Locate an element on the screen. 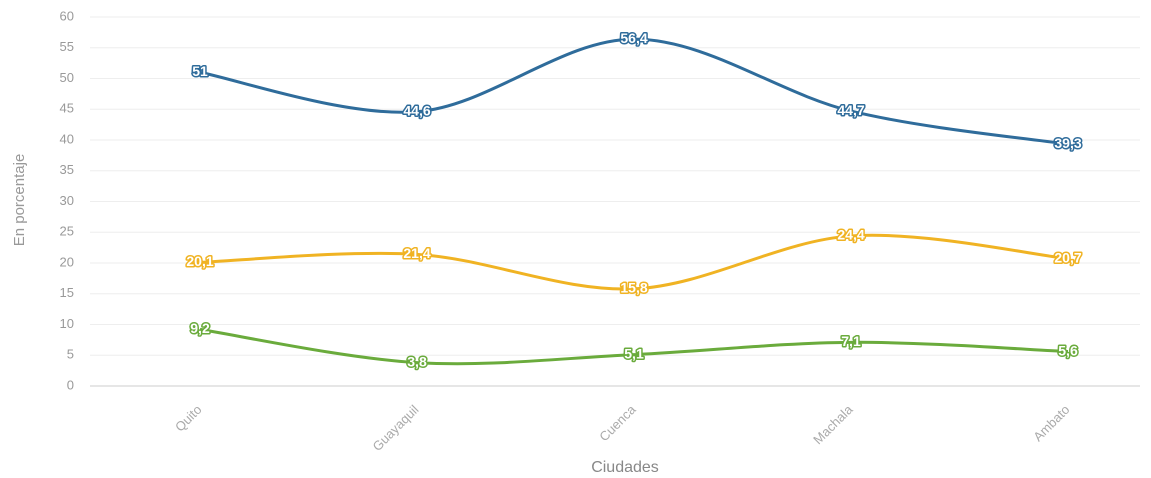 The width and height of the screenshot is (1151, 478). data-label: 7,1 is located at coordinates (851, 341).